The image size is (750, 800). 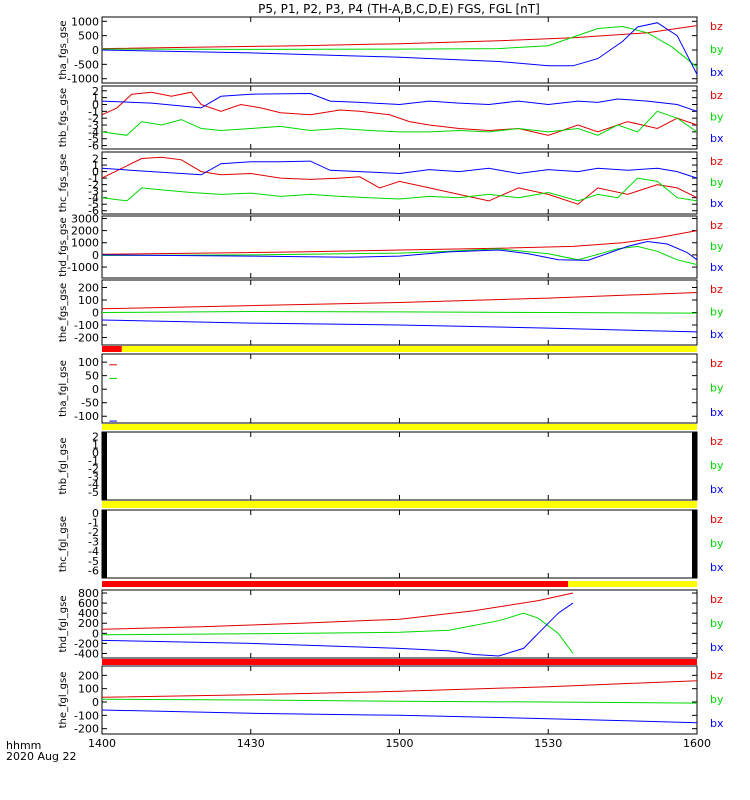 I want to click on xtick-label: 1500, so click(x=400, y=743).